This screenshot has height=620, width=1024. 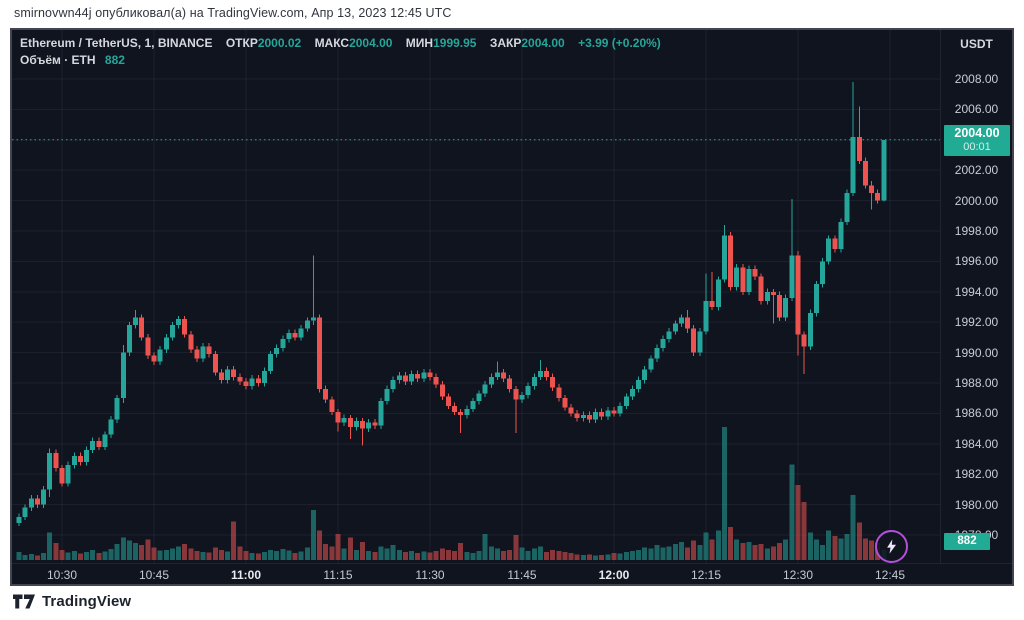 What do you see at coordinates (24, 601) in the screenshot?
I see `tradingview-logo-icon` at bounding box center [24, 601].